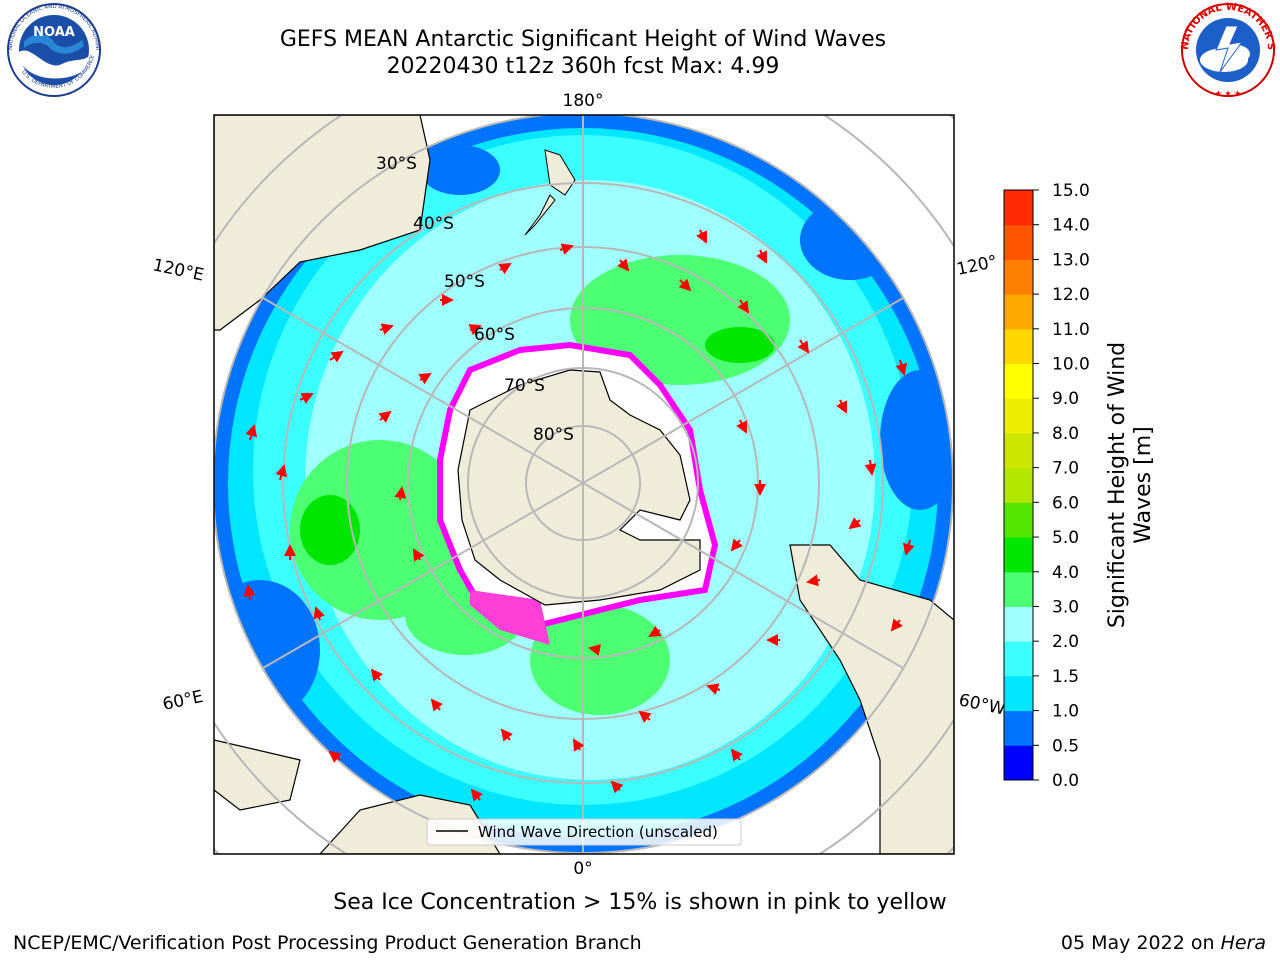 The height and width of the screenshot is (960, 1280). I want to click on colorbar-tick-label: 8.0, so click(1065, 434).